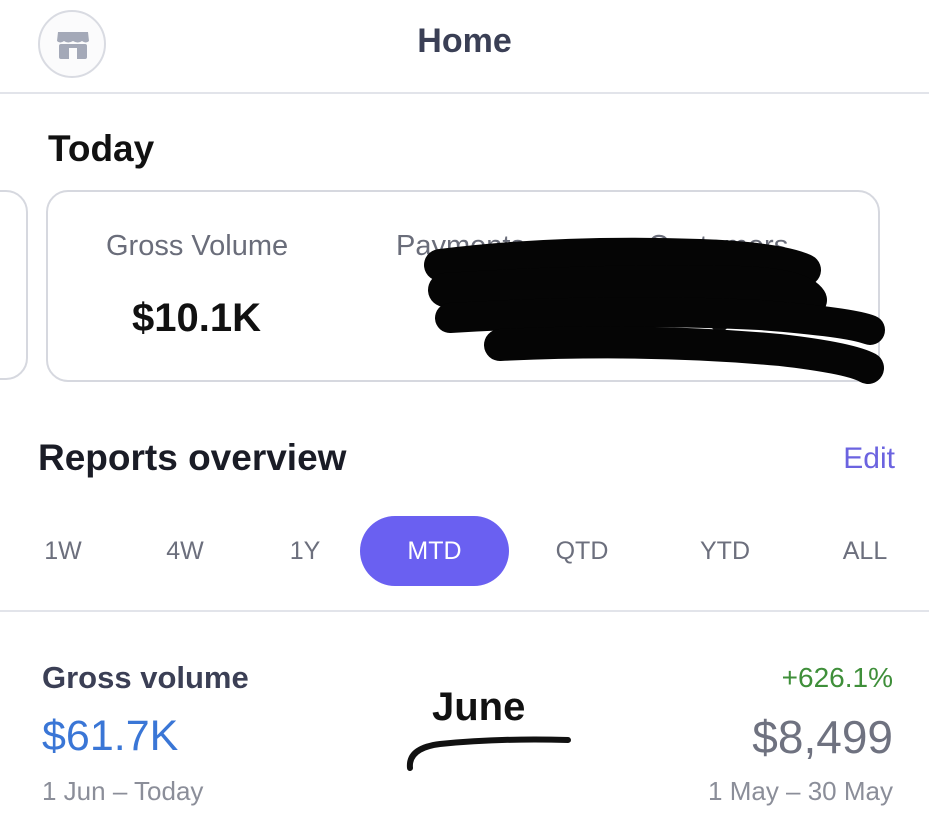  Describe the element at coordinates (725, 551) in the screenshot. I see `tab-ytd: YTD` at that location.